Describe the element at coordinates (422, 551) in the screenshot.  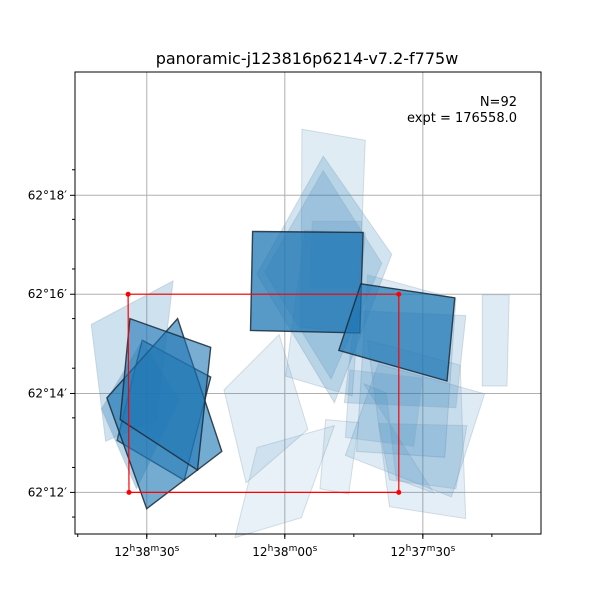
I see `x-tick-label-2: 12h37m30s` at that location.